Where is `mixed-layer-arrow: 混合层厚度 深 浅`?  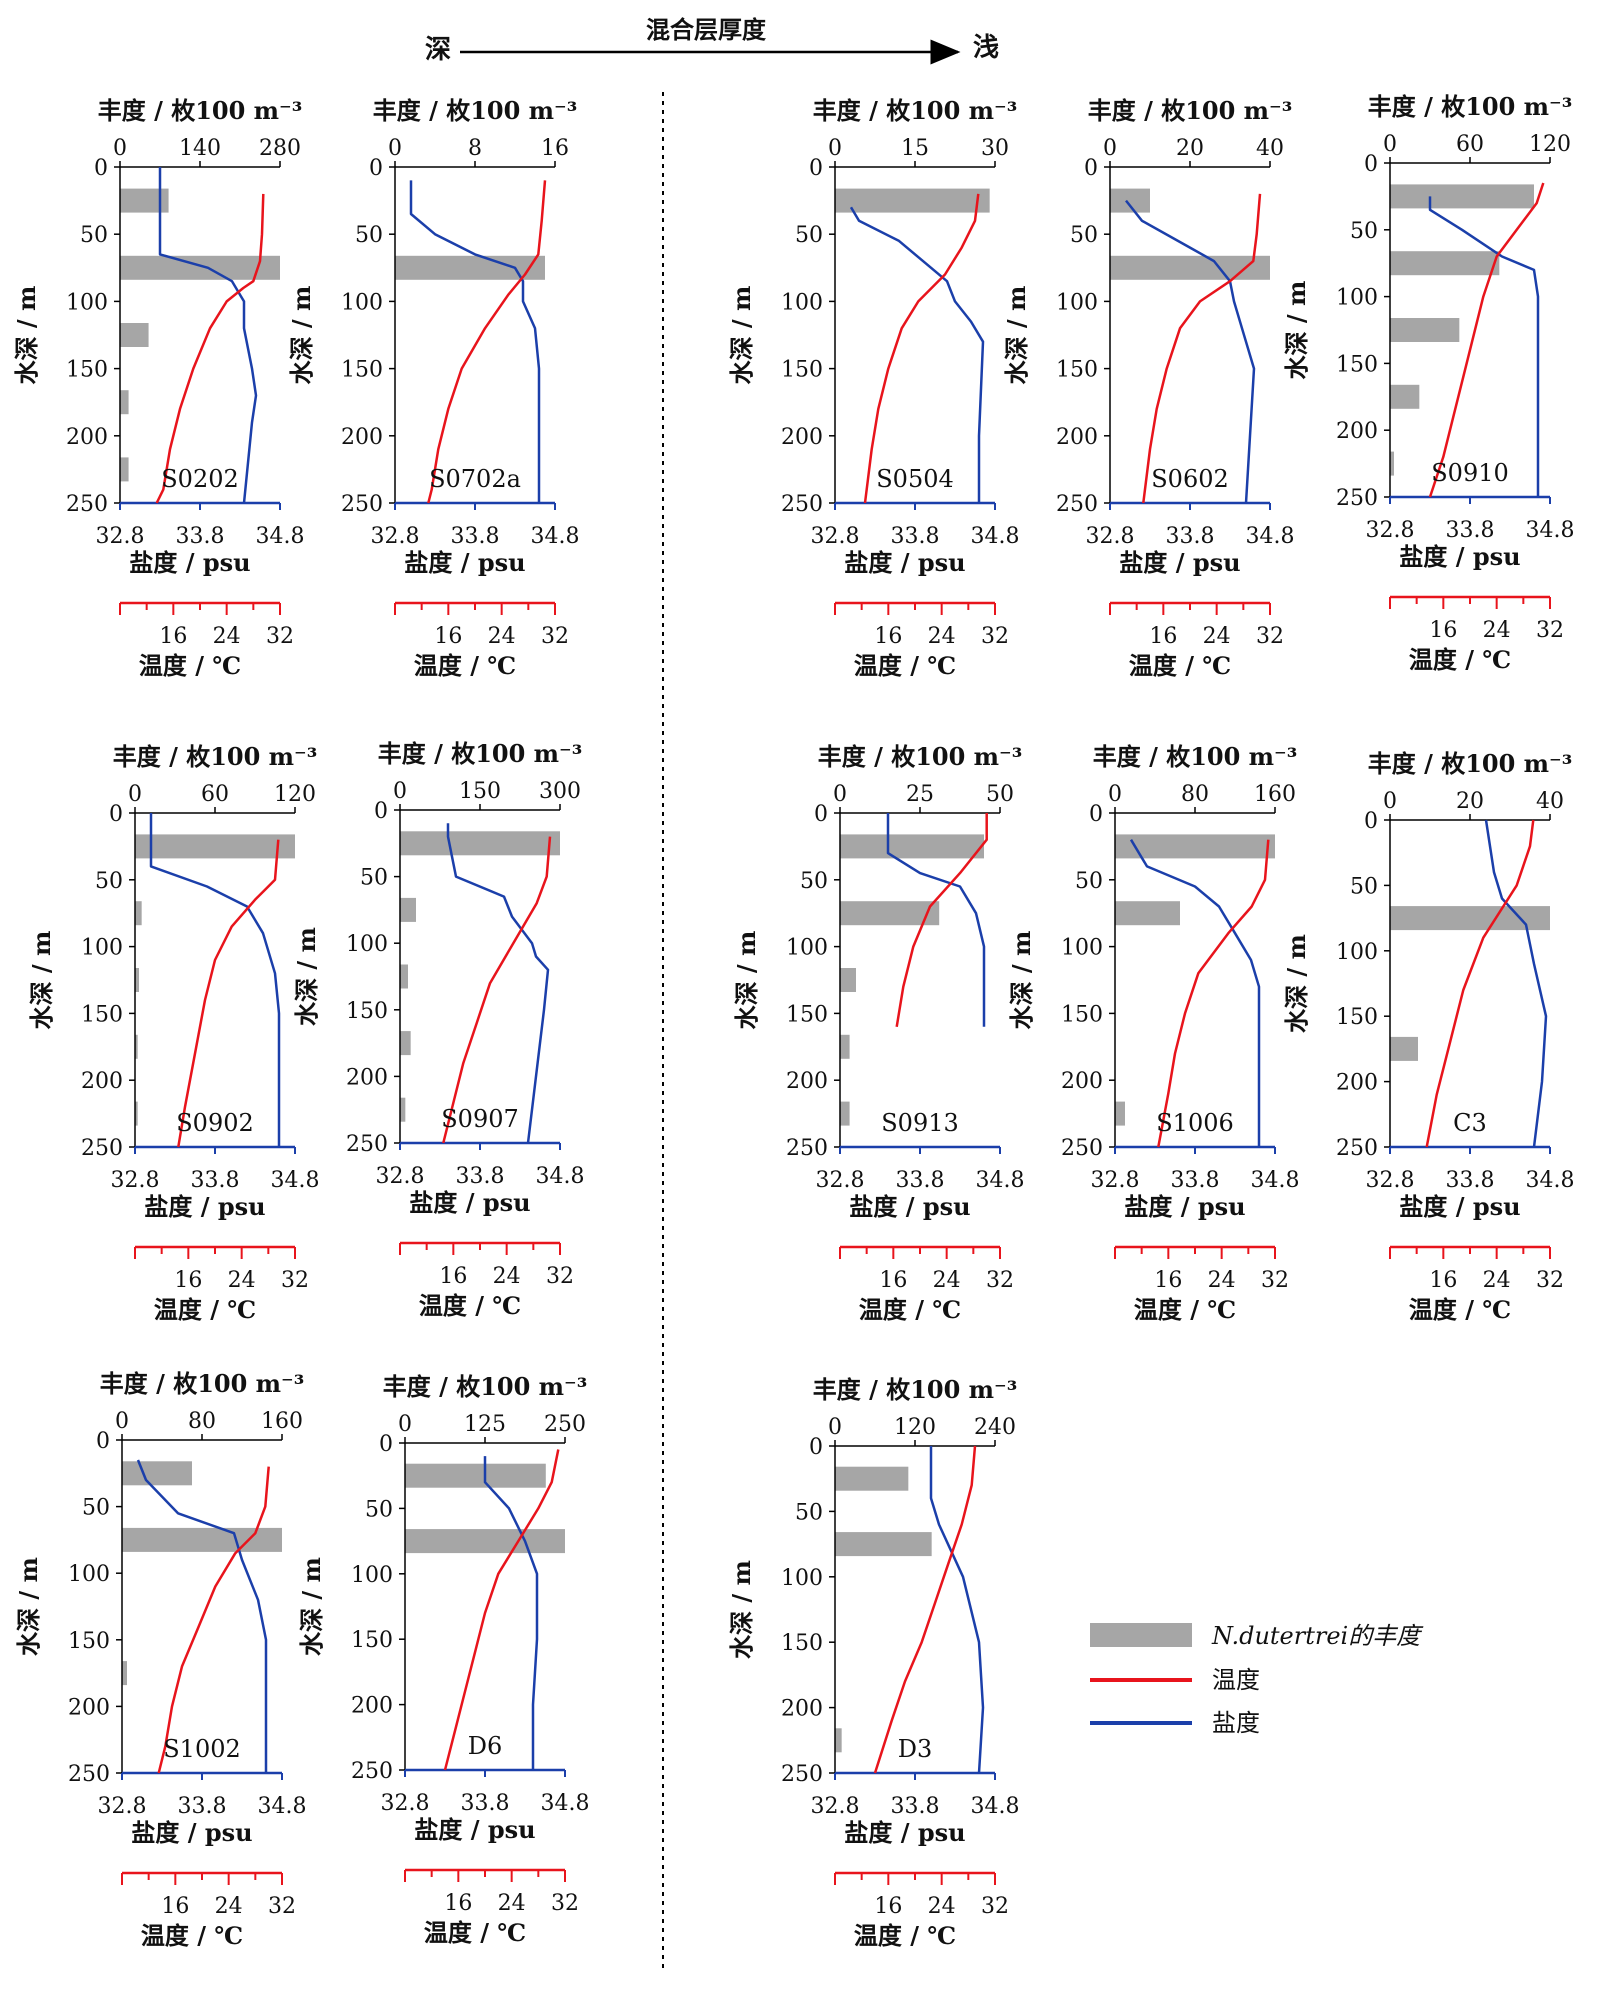 mixed-layer-arrow: 混合层厚度 深 浅 is located at coordinates (712, 40).